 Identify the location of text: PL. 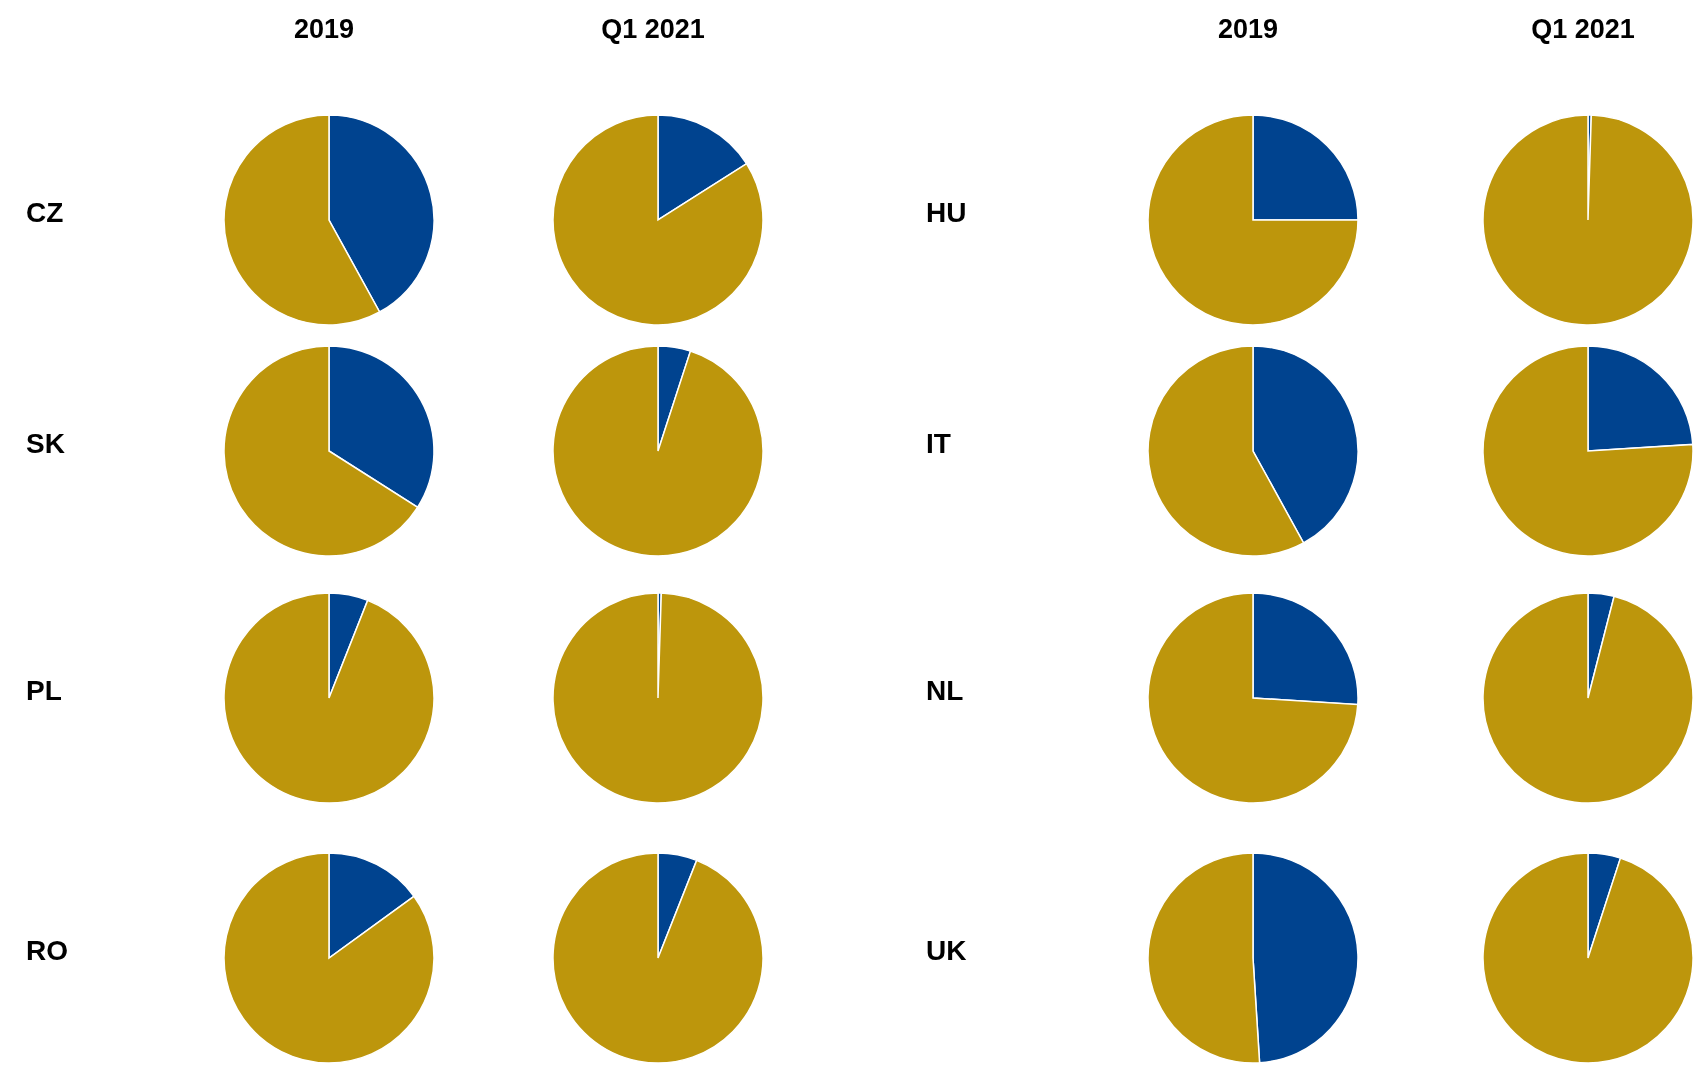
(44, 691).